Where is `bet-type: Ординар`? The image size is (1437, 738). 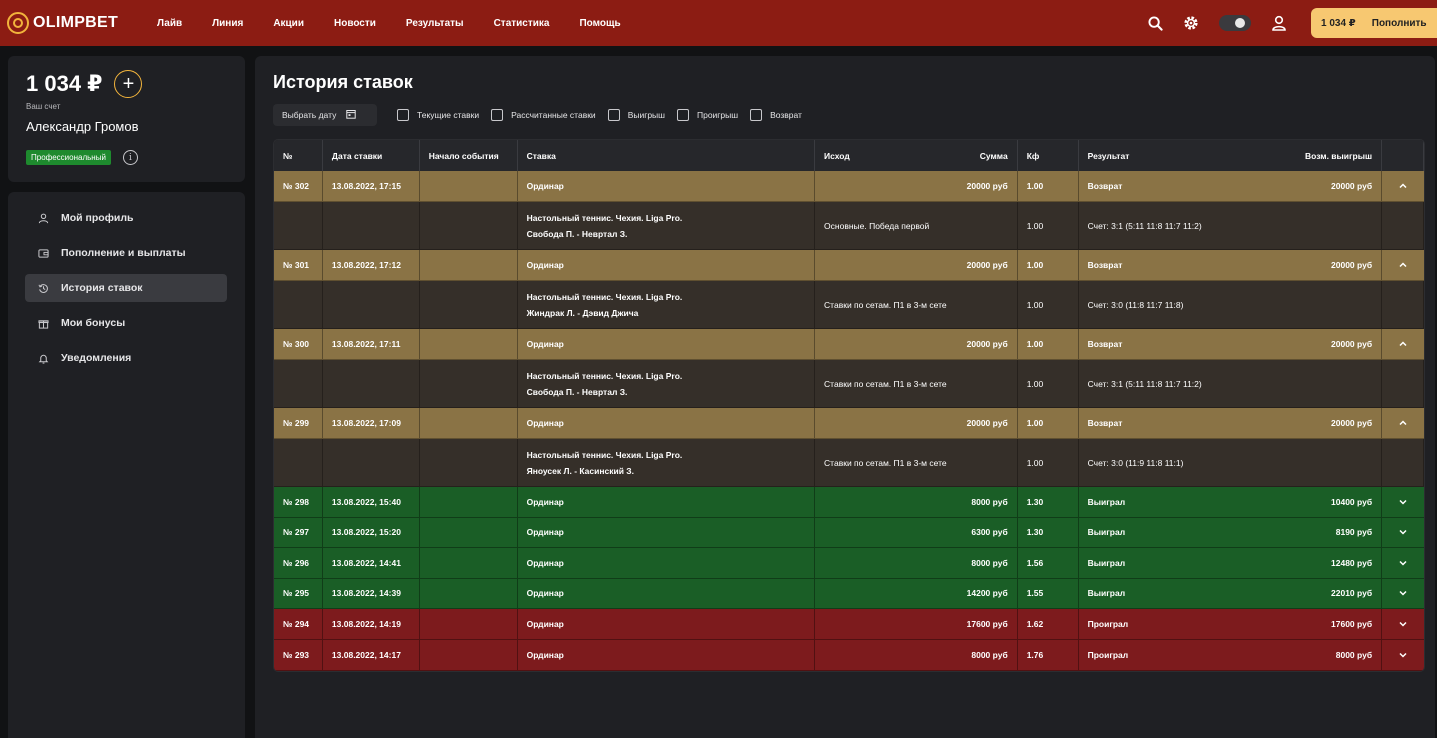 bet-type: Ординар is located at coordinates (667, 502).